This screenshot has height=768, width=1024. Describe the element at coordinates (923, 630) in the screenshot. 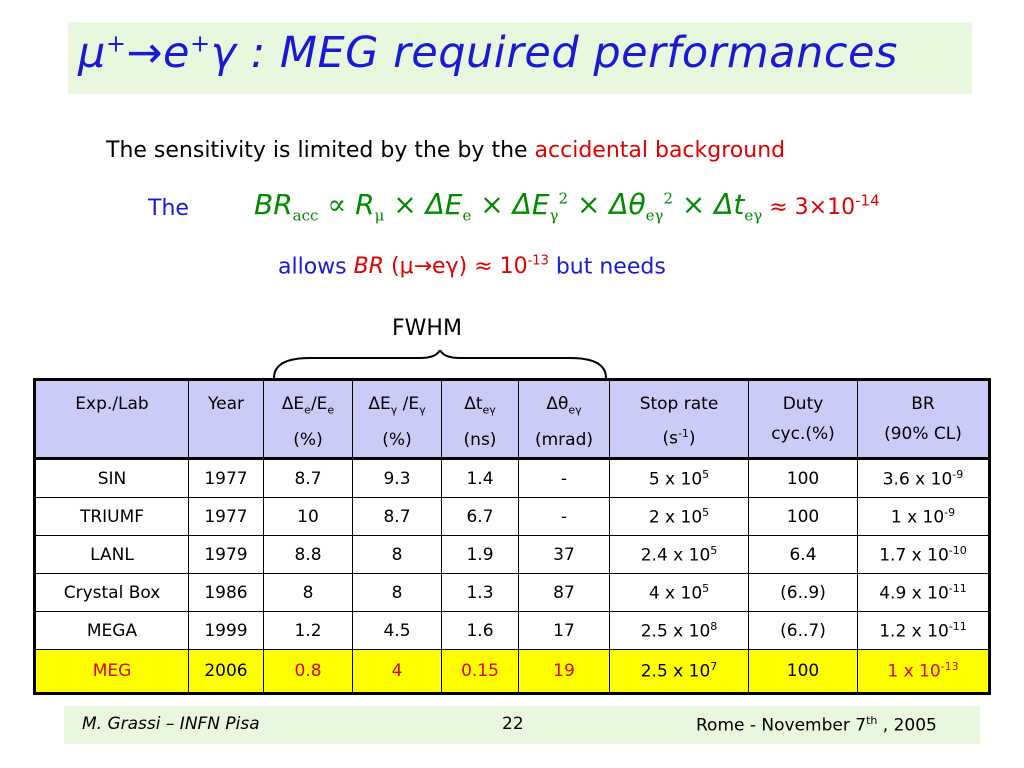

I see `cell-br: 1.2 x 10⁻¹¹` at that location.